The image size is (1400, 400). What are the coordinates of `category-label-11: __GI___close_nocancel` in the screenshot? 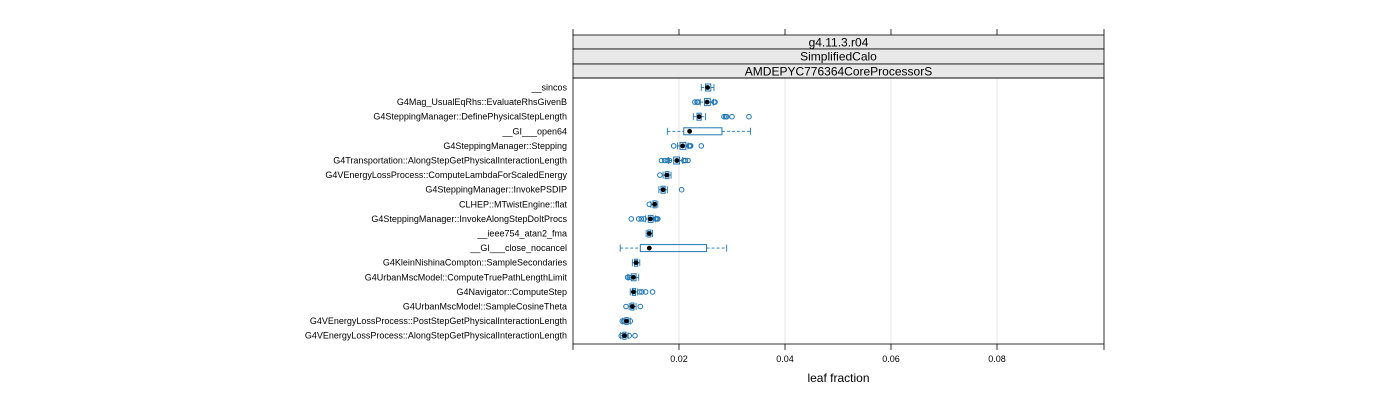 It's located at (518, 248).